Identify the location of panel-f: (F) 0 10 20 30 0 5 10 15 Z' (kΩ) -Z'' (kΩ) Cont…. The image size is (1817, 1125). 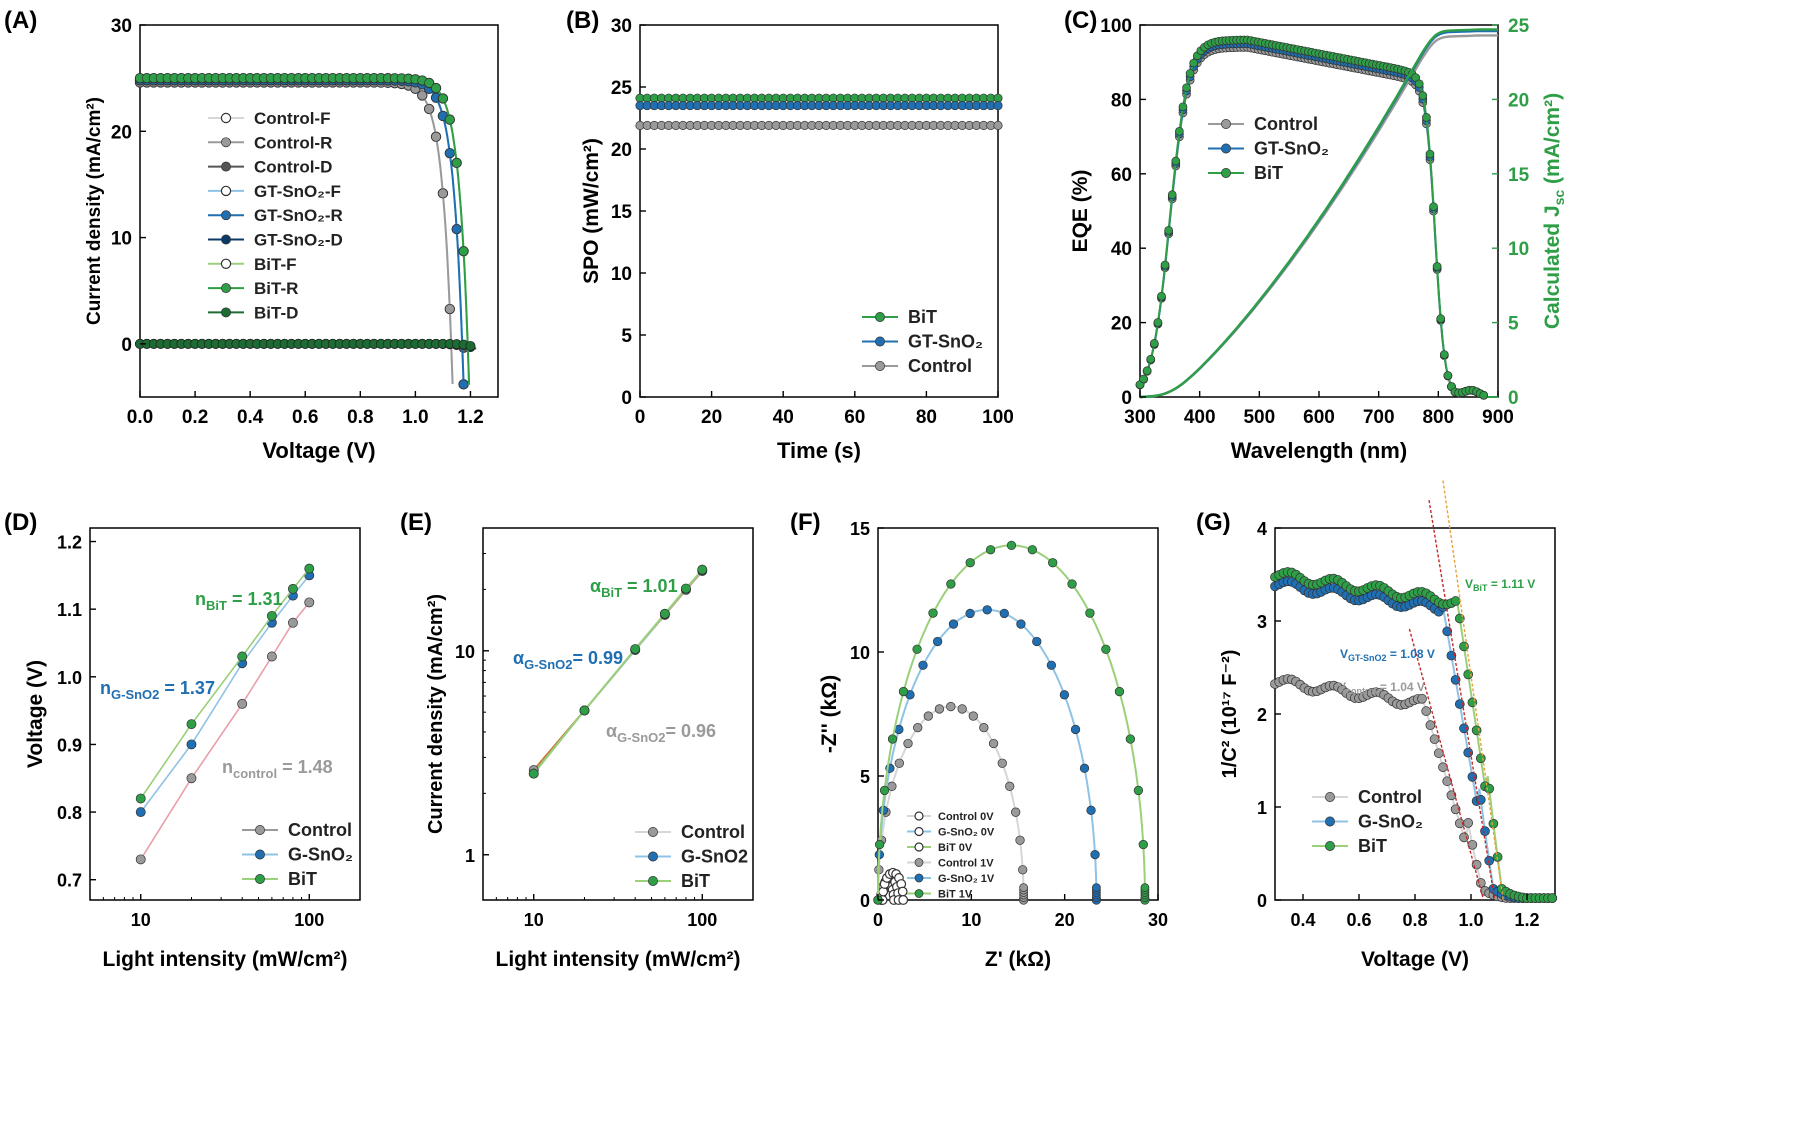
(979, 740).